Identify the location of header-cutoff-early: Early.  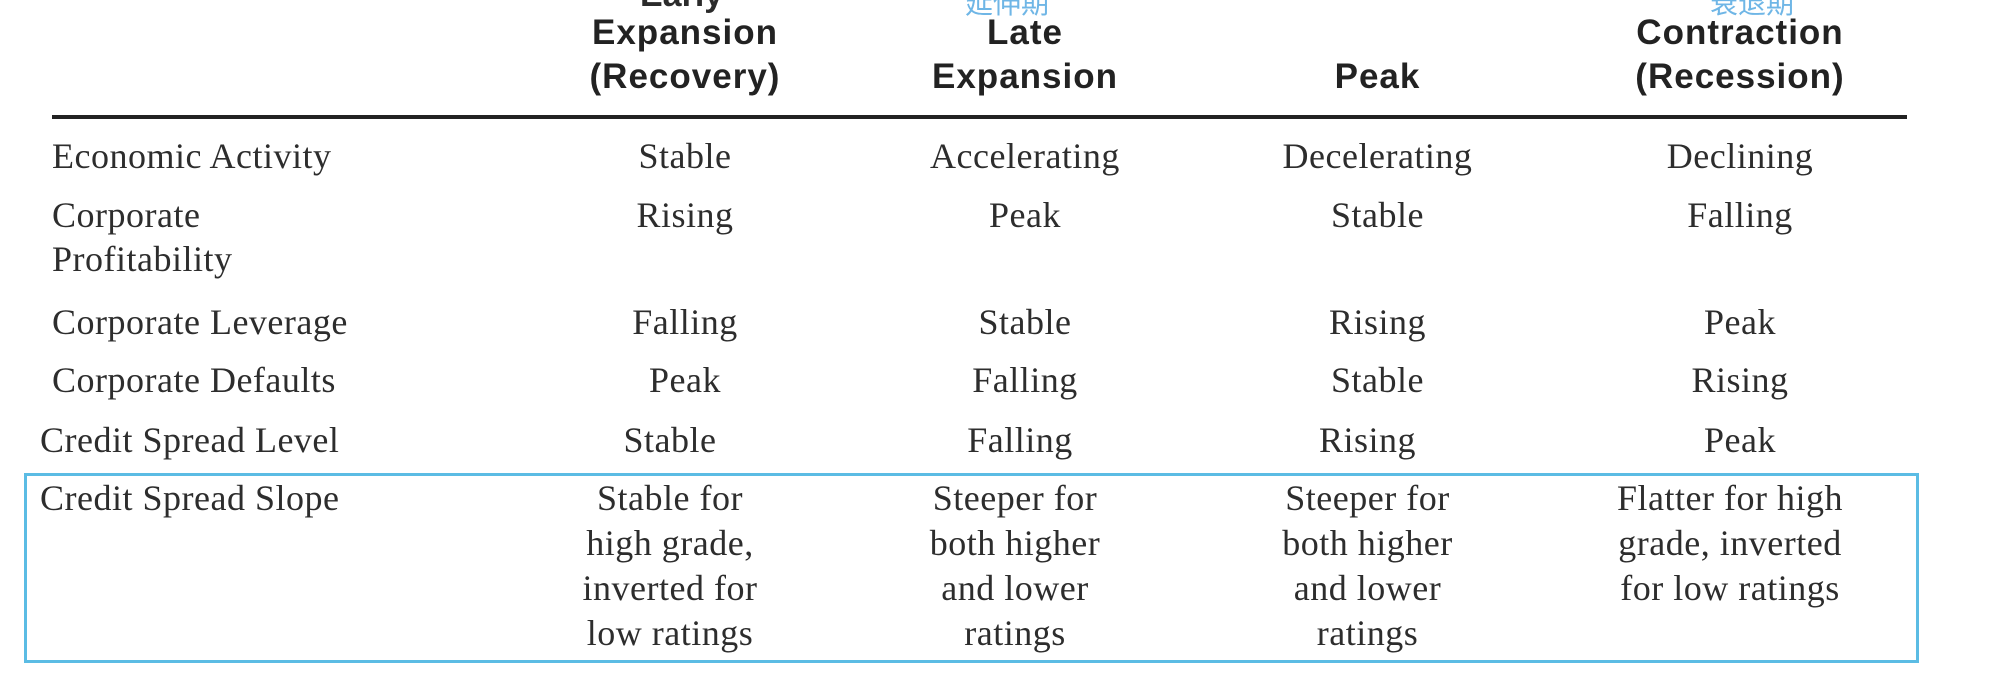
(681, 7).